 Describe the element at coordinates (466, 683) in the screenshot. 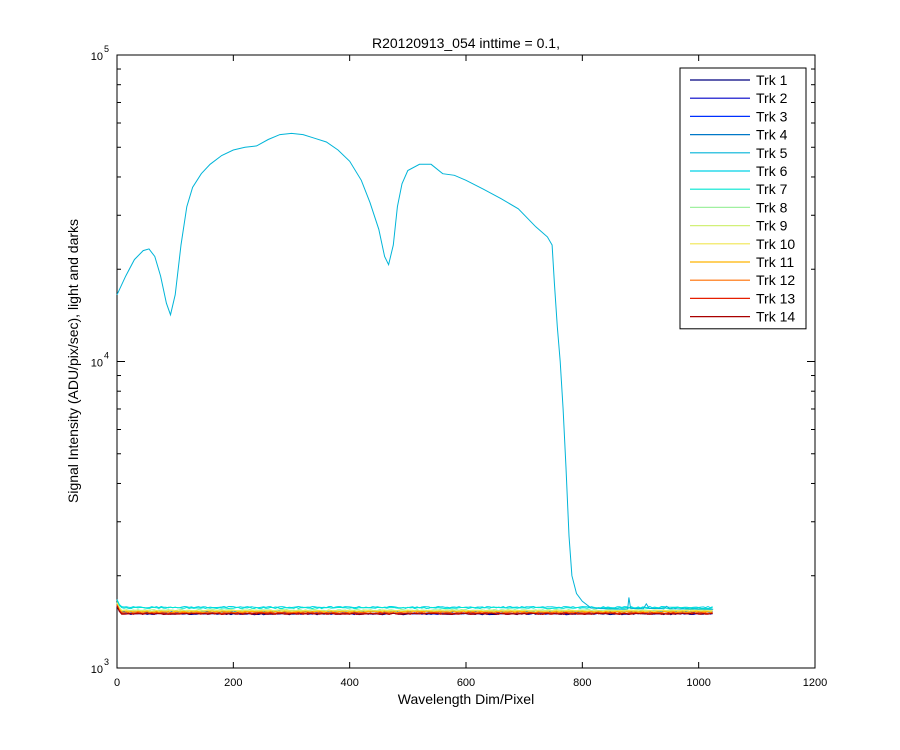

I see `x-tick-label: 600` at that location.